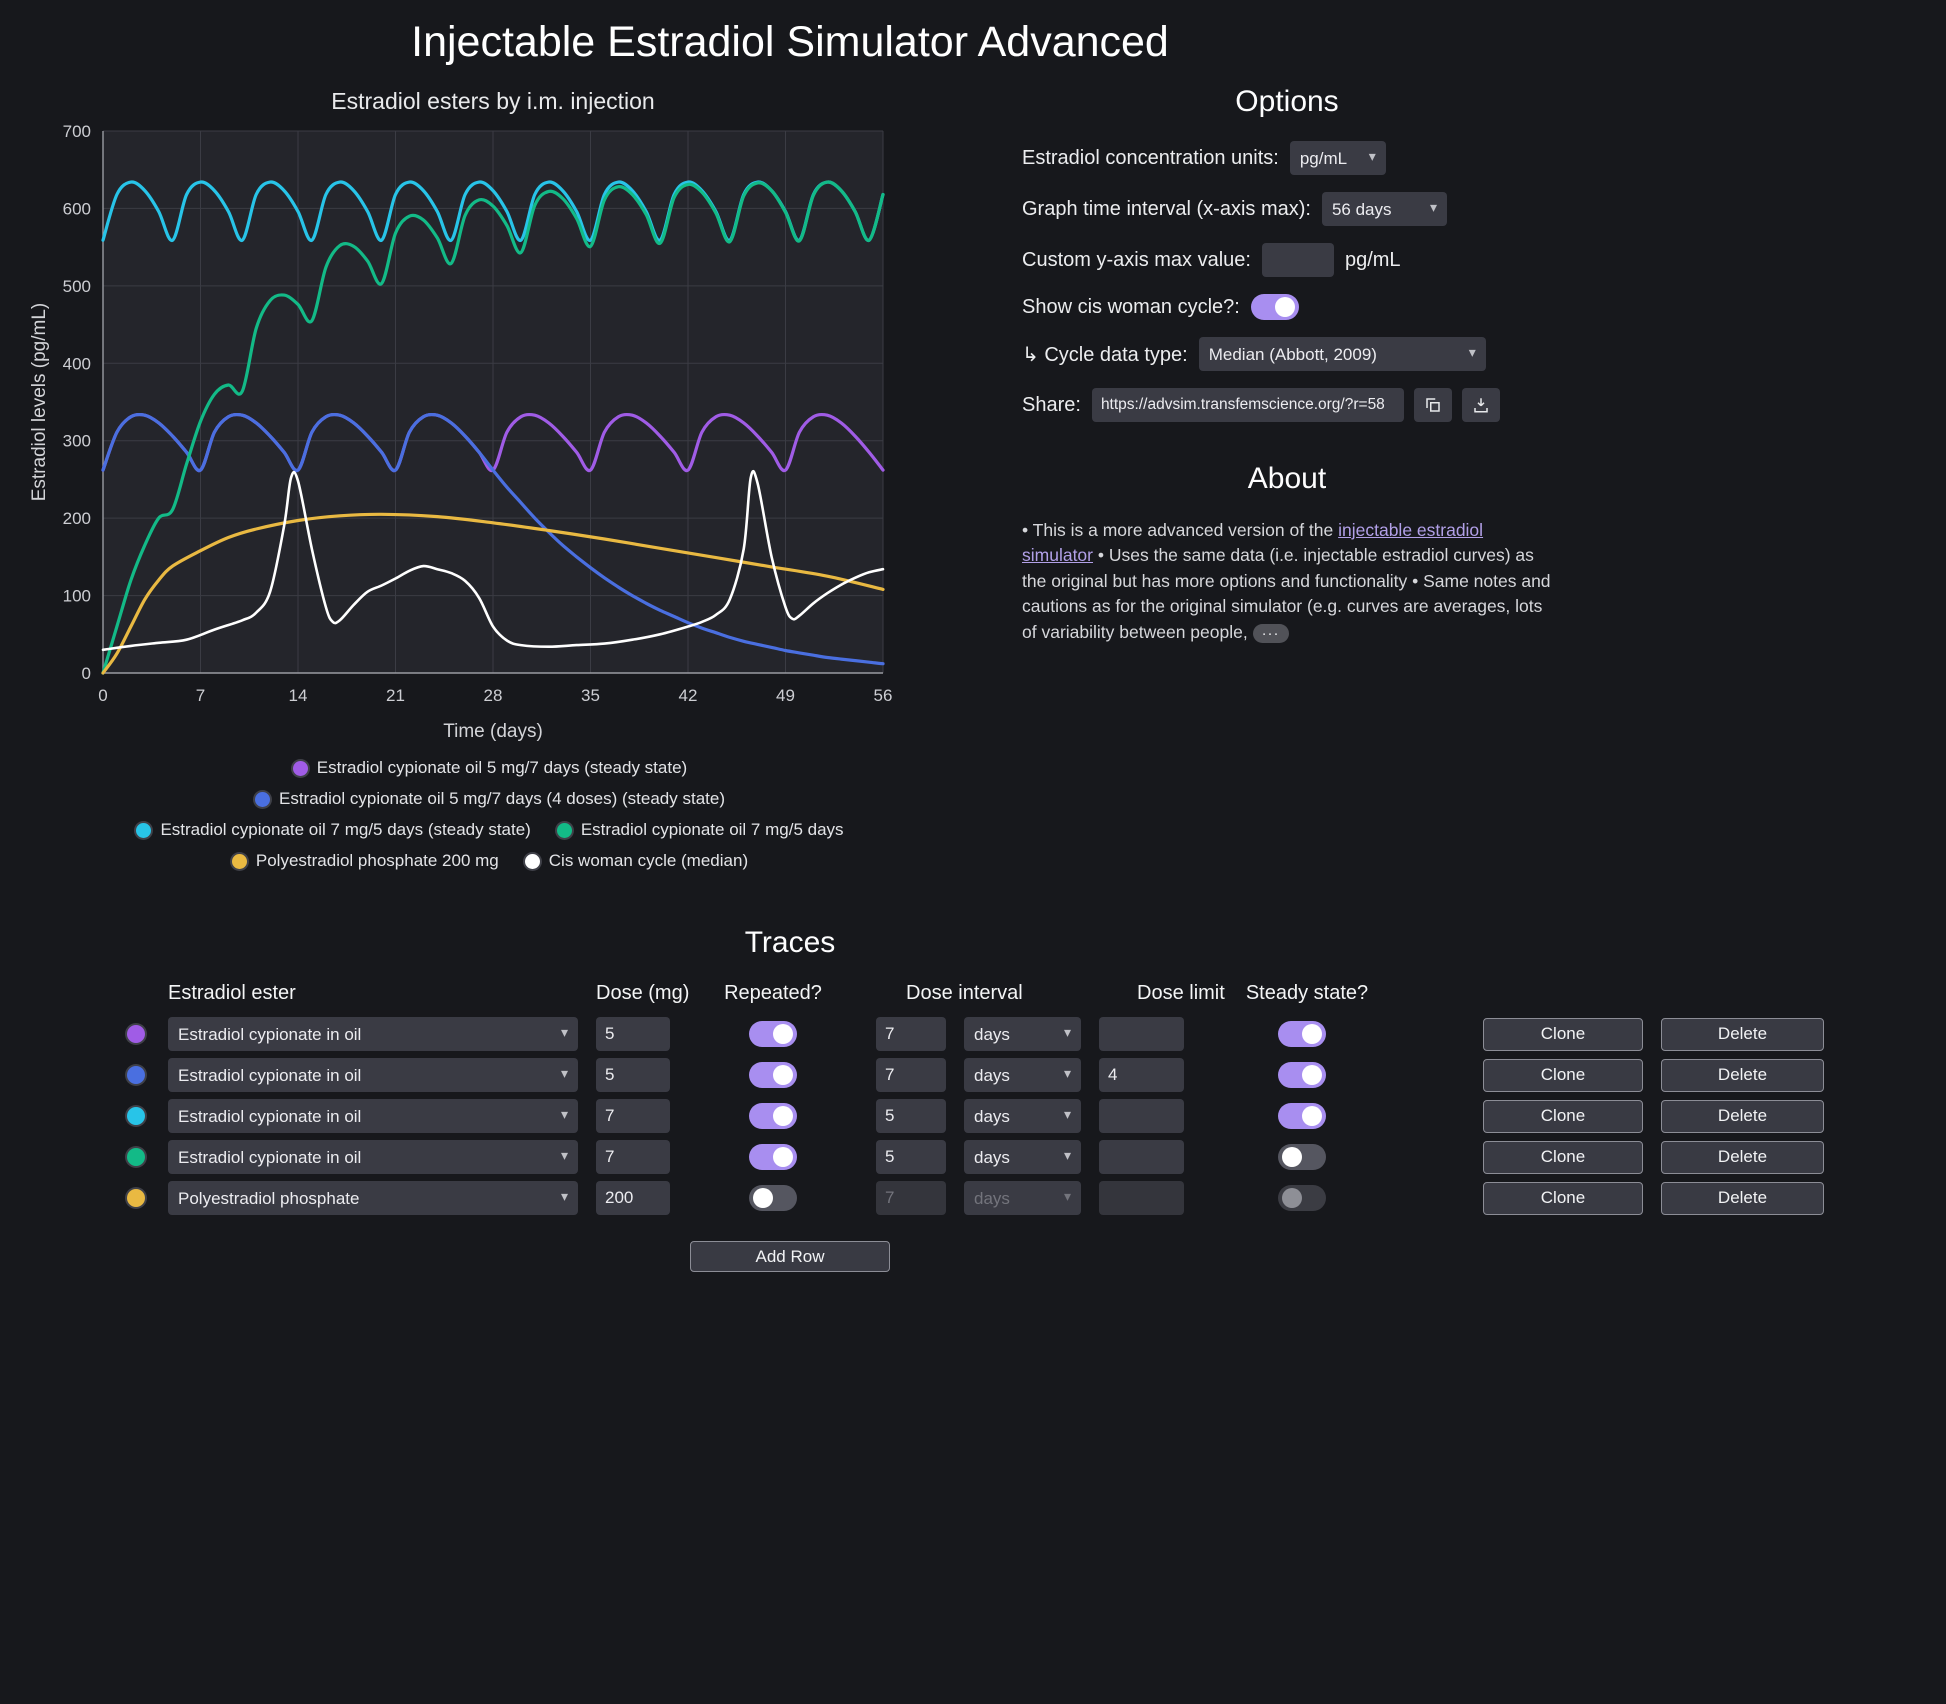  Describe the element at coordinates (1253, 543) in the screenshot. I see `injectable-simulator-link: injectable estradiol simulator` at that location.